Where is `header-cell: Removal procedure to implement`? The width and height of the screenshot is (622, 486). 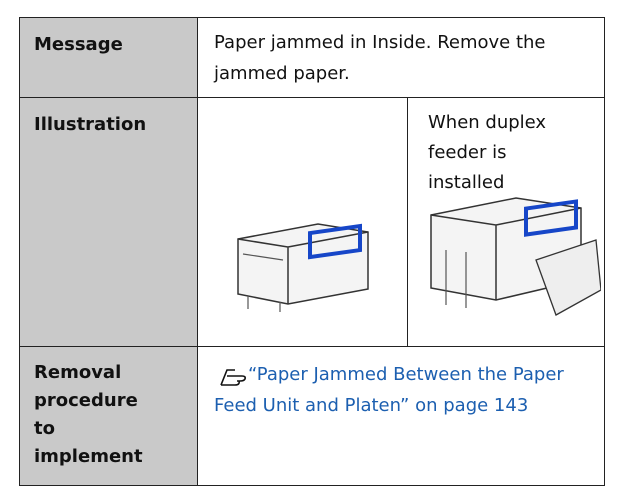
header-cell: Removal procedure to implement is located at coordinates (108, 416).